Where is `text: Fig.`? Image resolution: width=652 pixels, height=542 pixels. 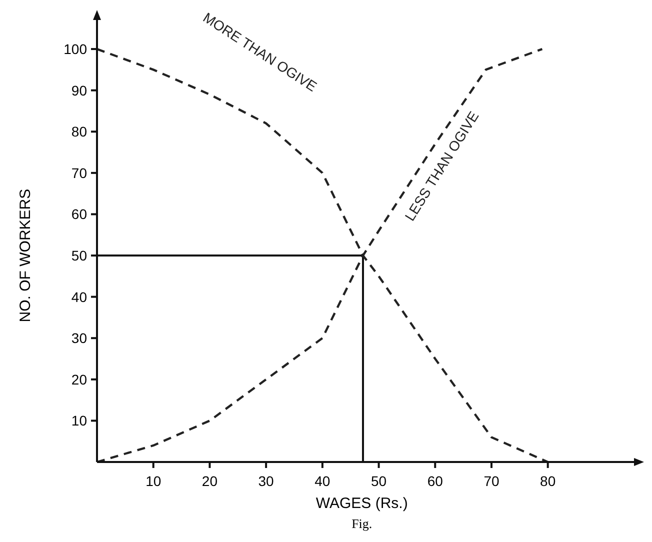 text: Fig. is located at coordinates (362, 523).